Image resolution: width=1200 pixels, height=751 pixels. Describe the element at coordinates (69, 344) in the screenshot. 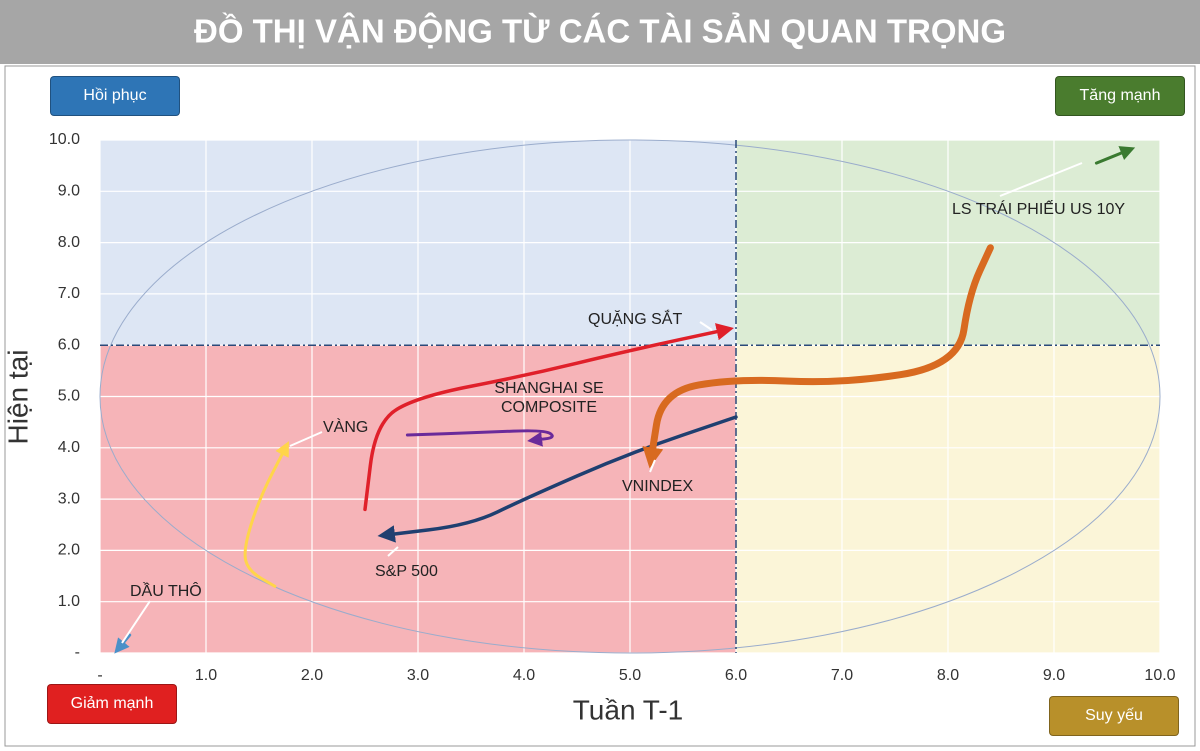

I see `y-tick-label: 6.0` at that location.